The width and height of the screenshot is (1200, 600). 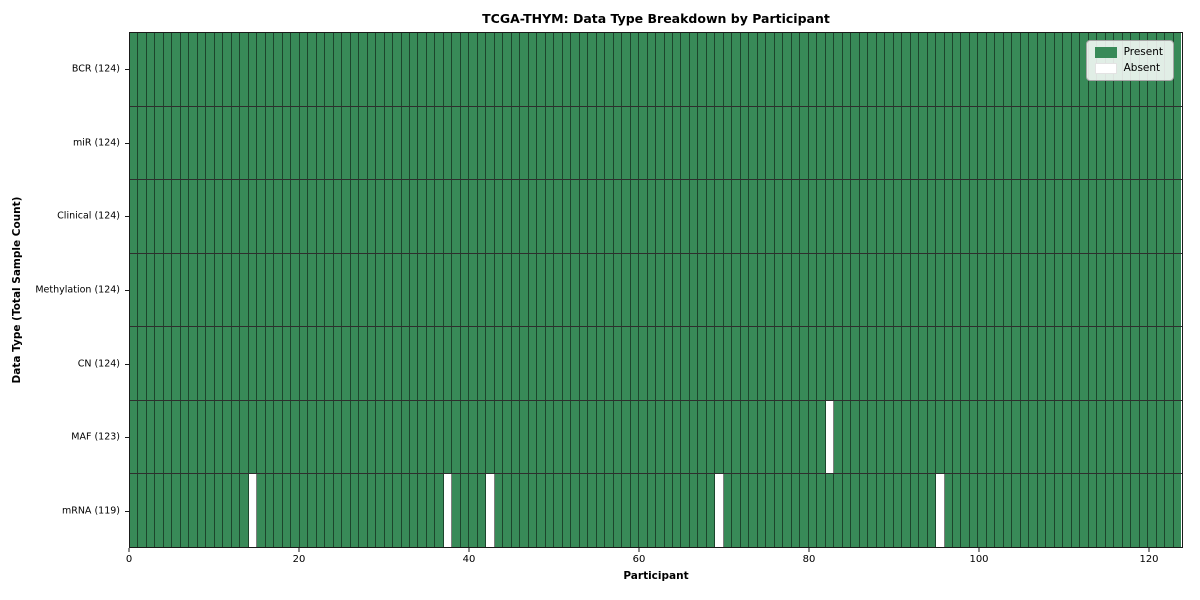 I want to click on legend-label-present: Present, so click(x=1143, y=52).